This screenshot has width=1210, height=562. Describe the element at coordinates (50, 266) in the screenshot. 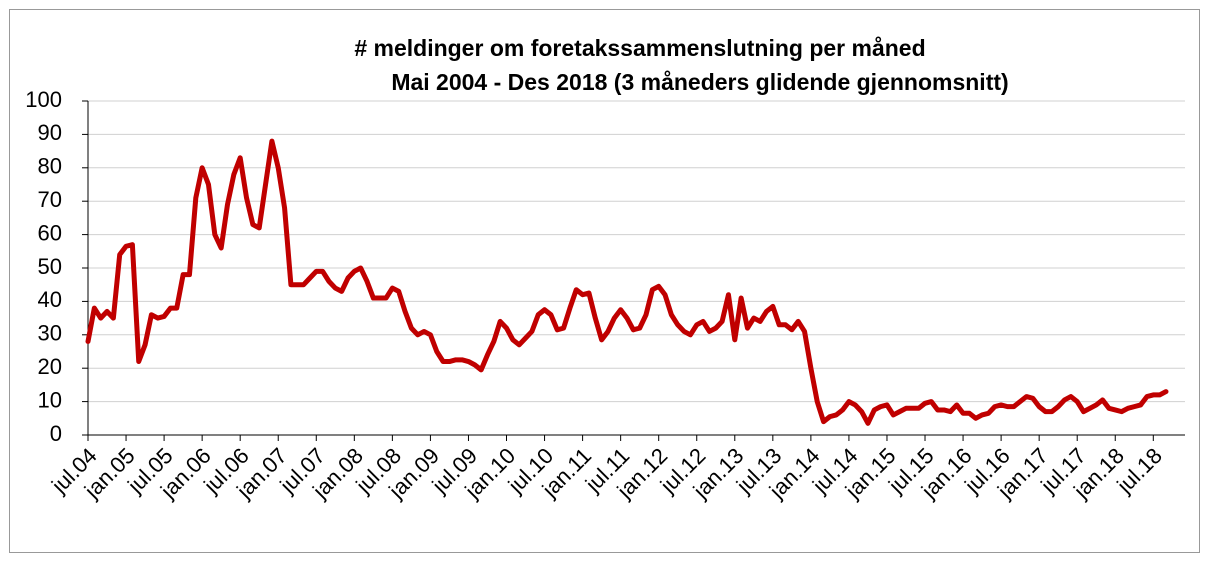

I see `y-tick-label: 50` at that location.